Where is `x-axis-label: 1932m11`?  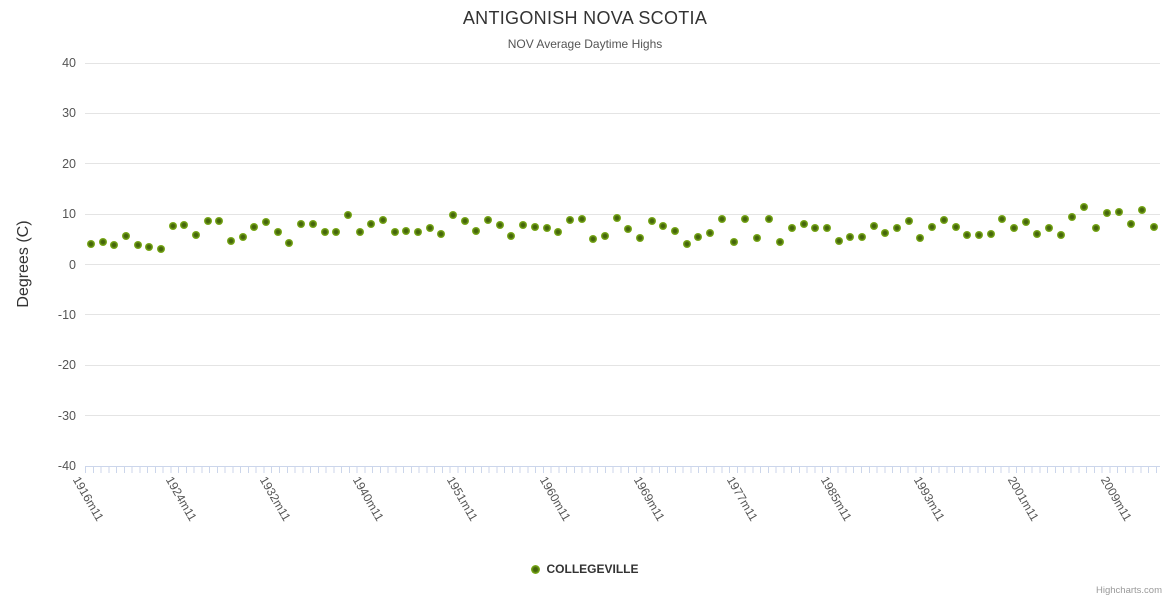
x-axis-label: 1932m11 is located at coordinates (275, 499).